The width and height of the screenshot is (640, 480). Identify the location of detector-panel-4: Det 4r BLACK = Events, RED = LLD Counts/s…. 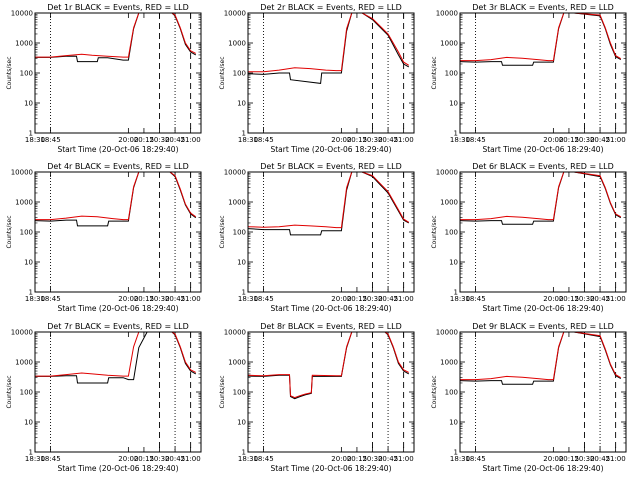
(104, 237).